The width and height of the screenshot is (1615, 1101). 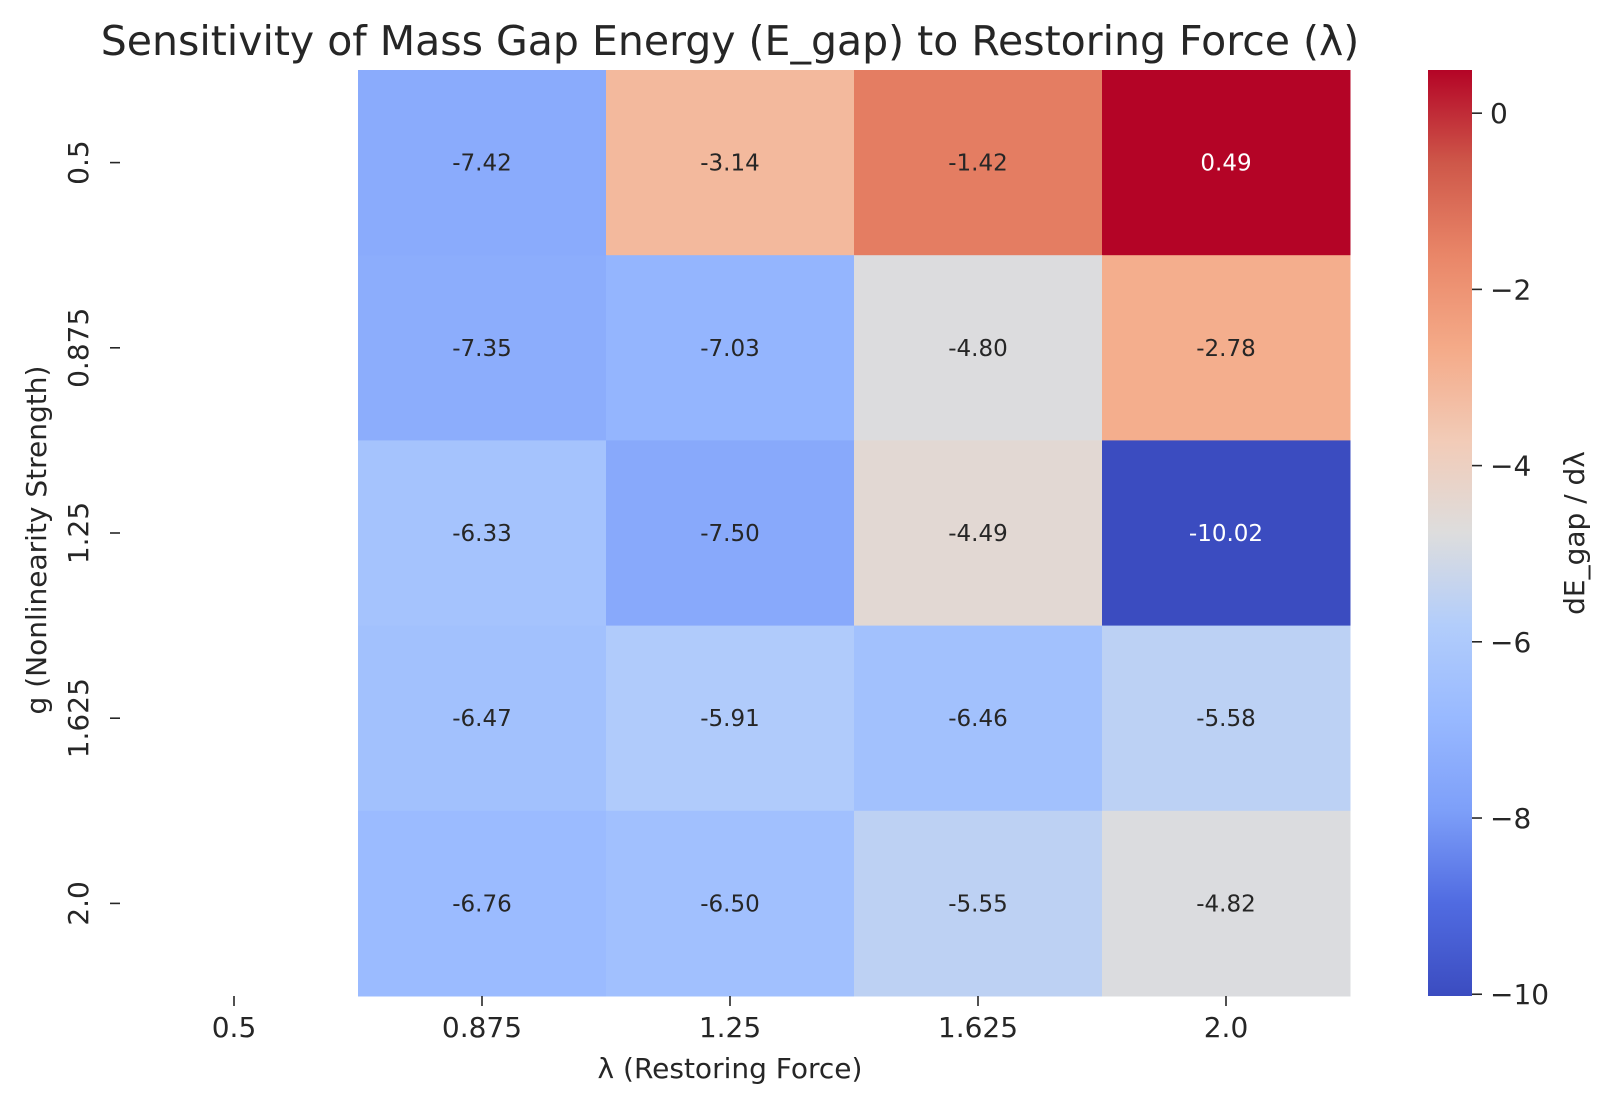 I want to click on y-axis-label: g (Nonlinearity Strength), so click(x=36, y=540).